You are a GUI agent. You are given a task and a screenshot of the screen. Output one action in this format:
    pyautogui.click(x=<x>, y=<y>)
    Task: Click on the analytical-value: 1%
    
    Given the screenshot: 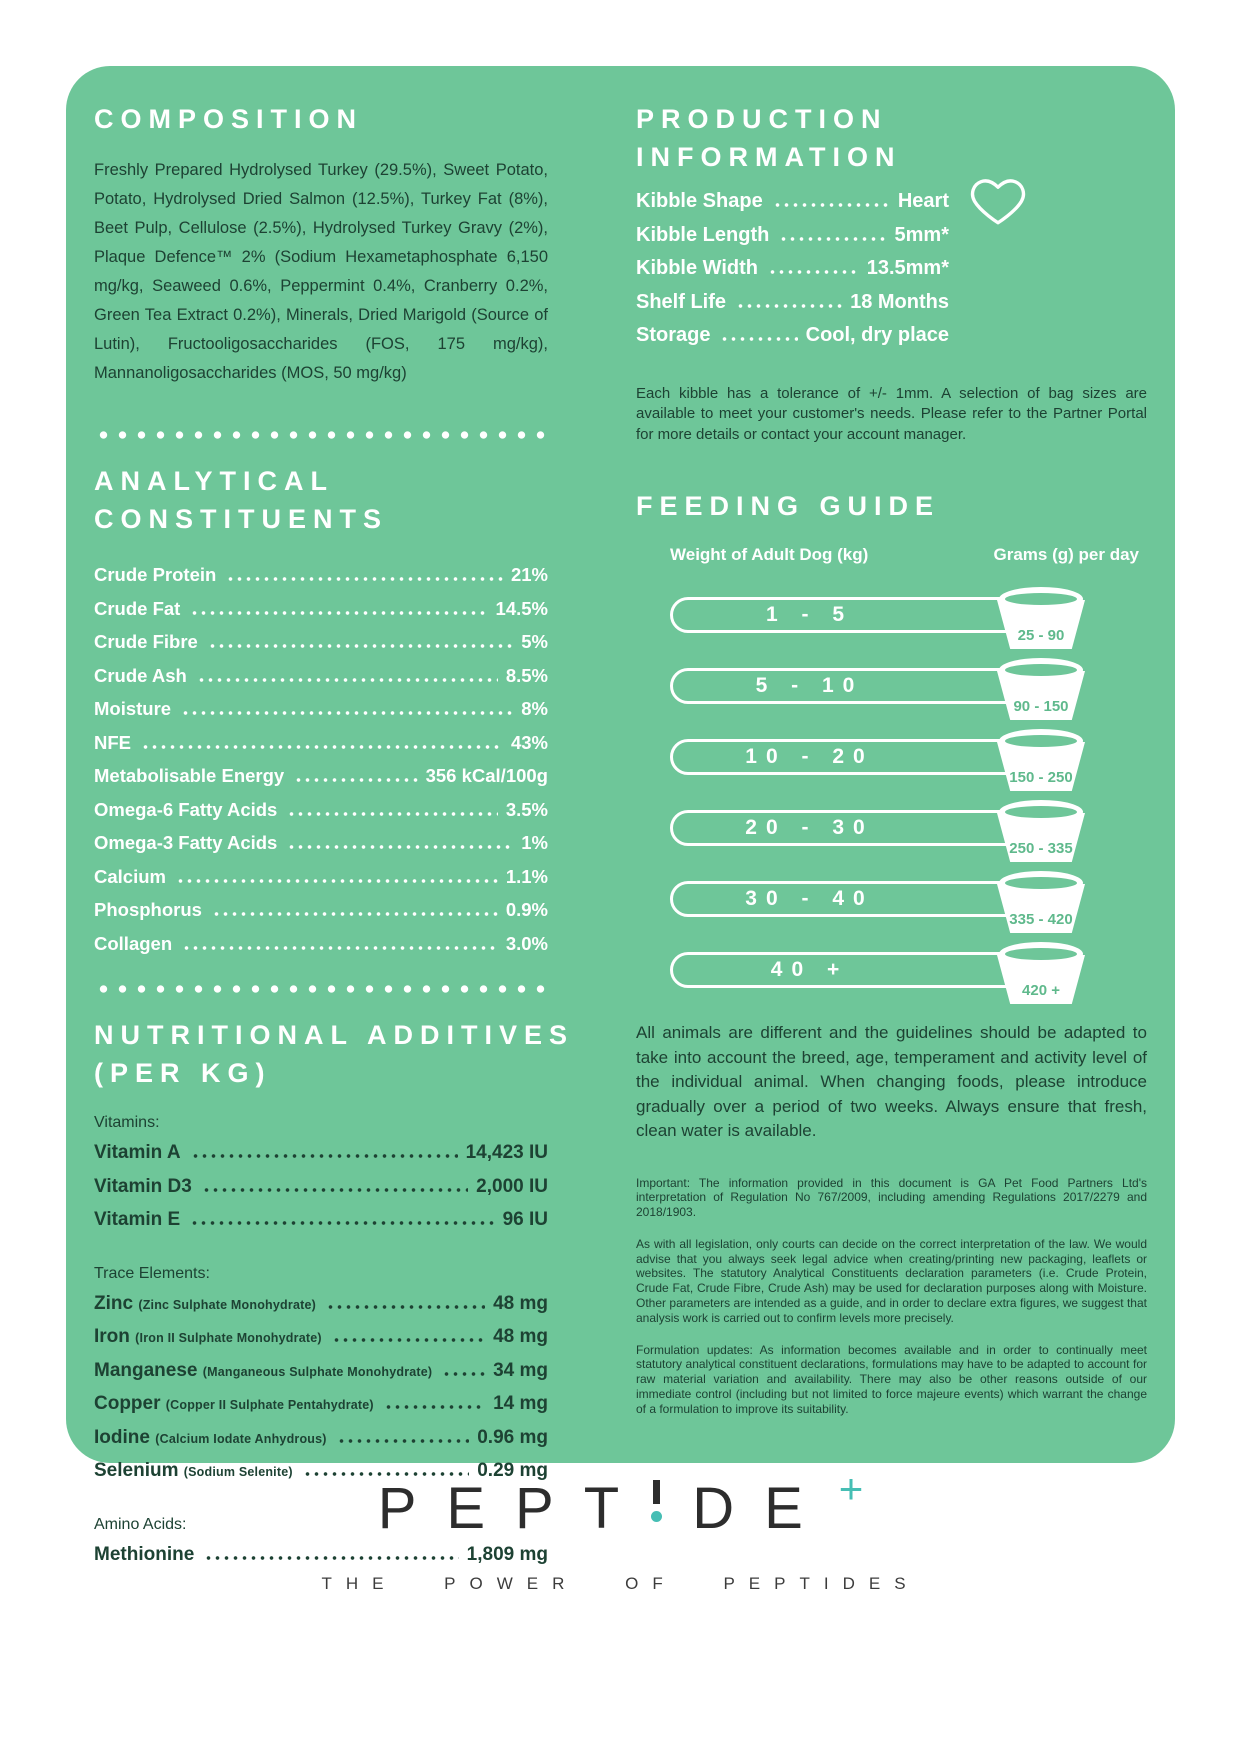 What is the action you would take?
    pyautogui.click(x=534, y=842)
    